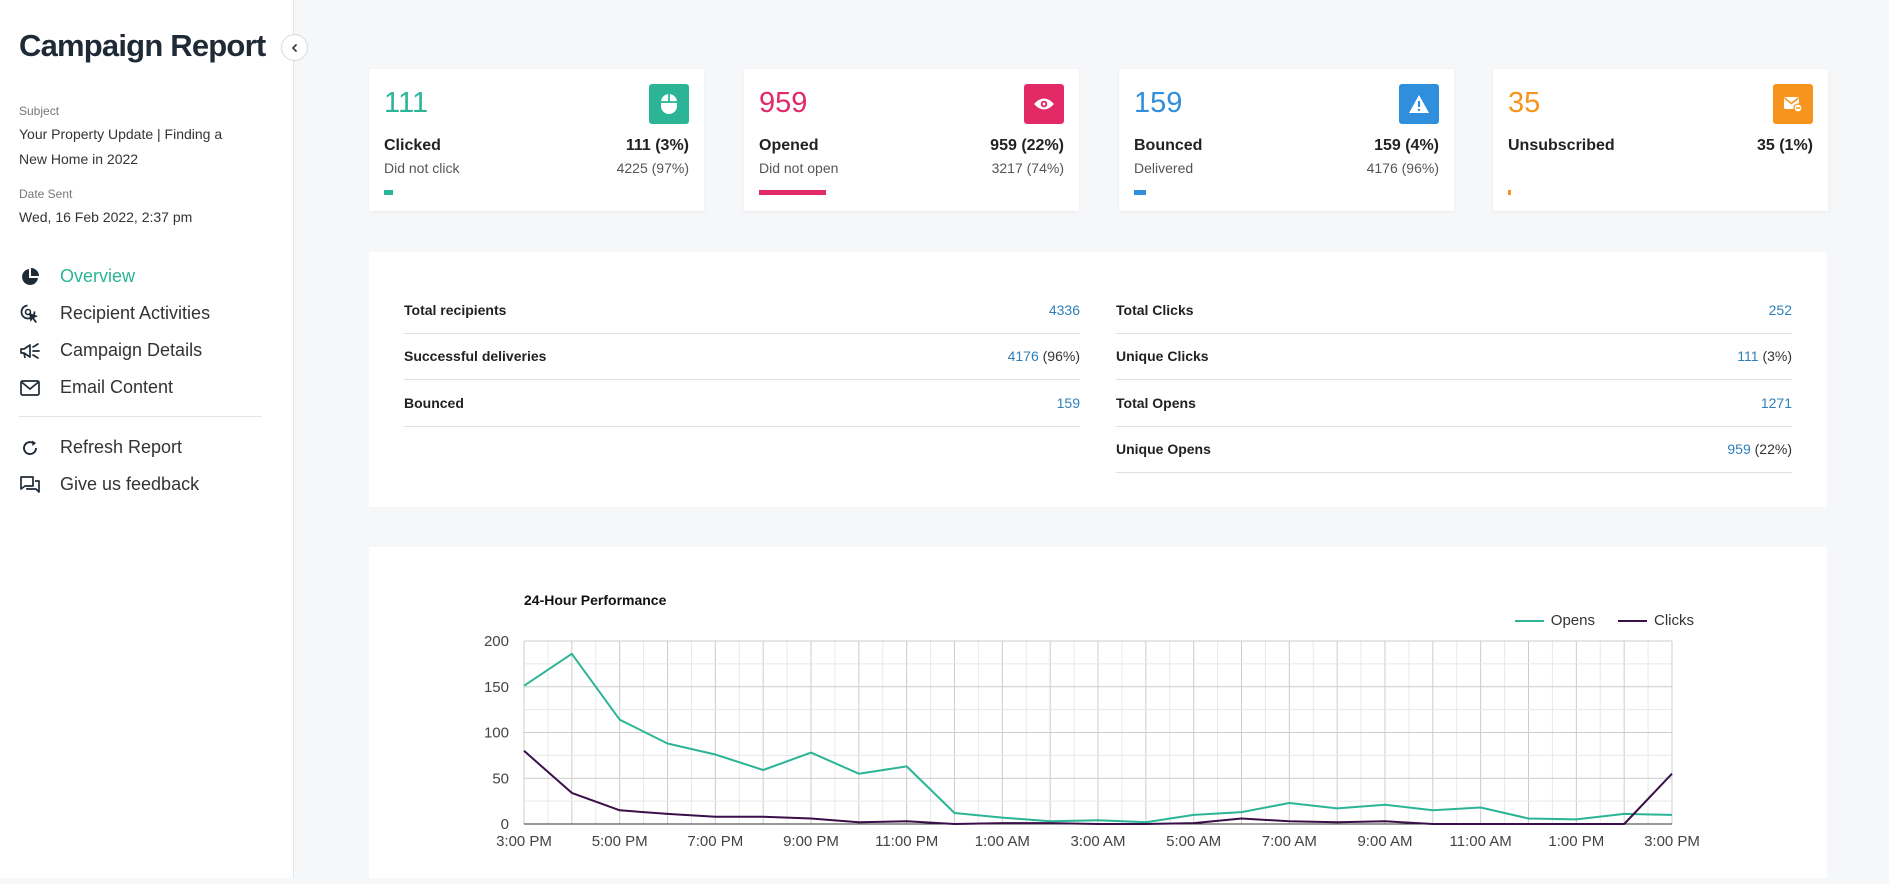 The width and height of the screenshot is (1889, 884). Describe the element at coordinates (1777, 356) in the screenshot. I see `summary-extra: (3%)` at that location.